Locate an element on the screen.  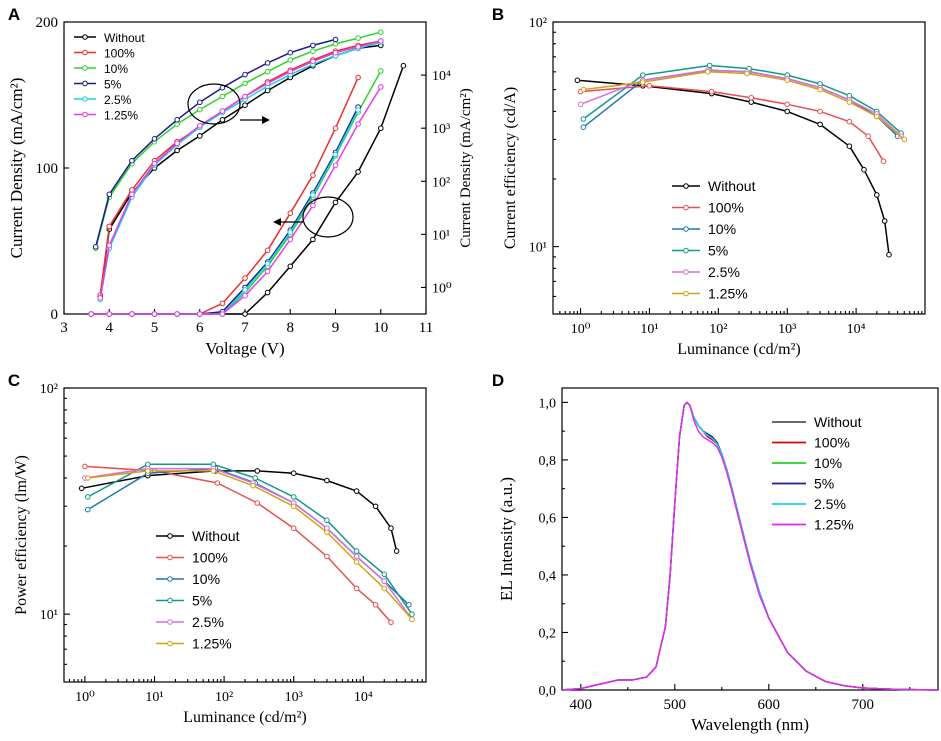
y-tick-label: 10¹ is located at coordinates (49, 615).